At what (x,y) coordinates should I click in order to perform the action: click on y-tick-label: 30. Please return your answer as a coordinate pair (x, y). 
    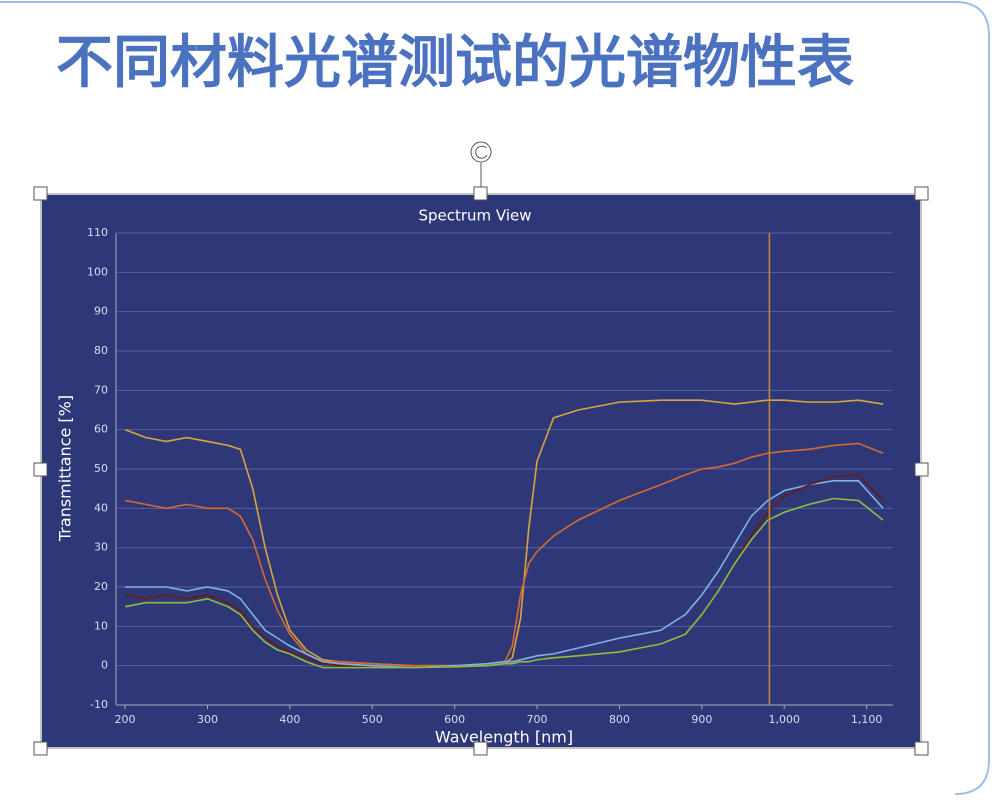
    Looking at the image, I should click on (101, 547).